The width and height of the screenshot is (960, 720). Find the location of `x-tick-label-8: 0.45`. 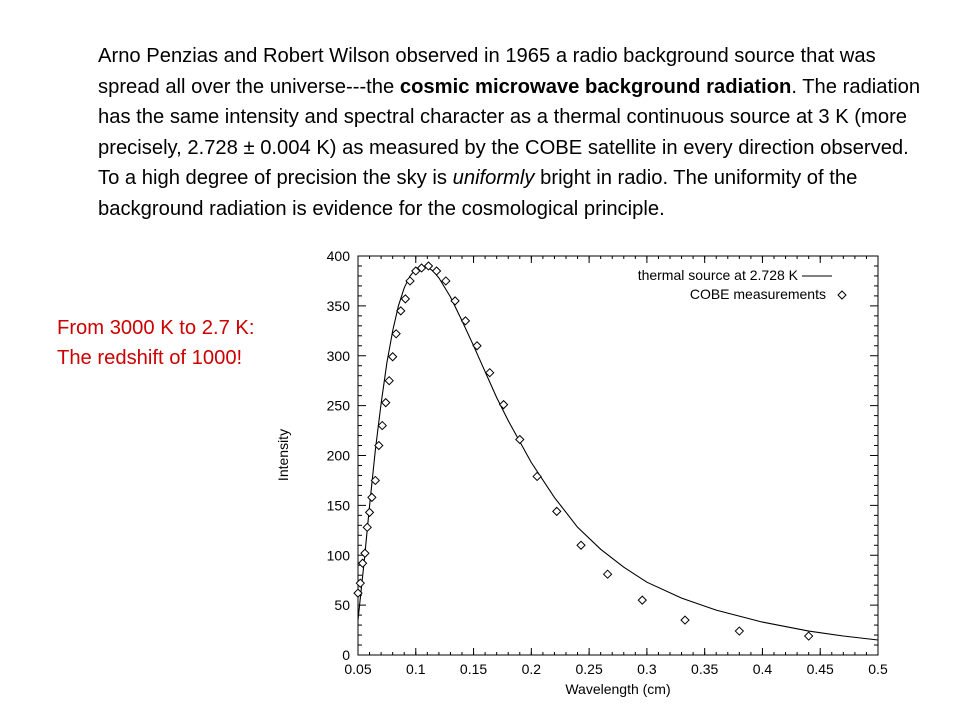

x-tick-label-8: 0.45 is located at coordinates (820, 669).